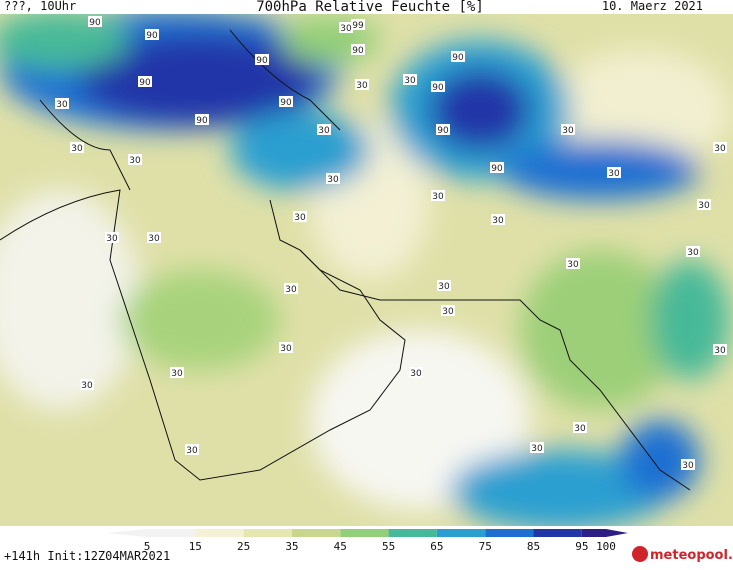  Describe the element at coordinates (388, 546) in the screenshot. I see `colorbar-tick-label: 55` at that location.